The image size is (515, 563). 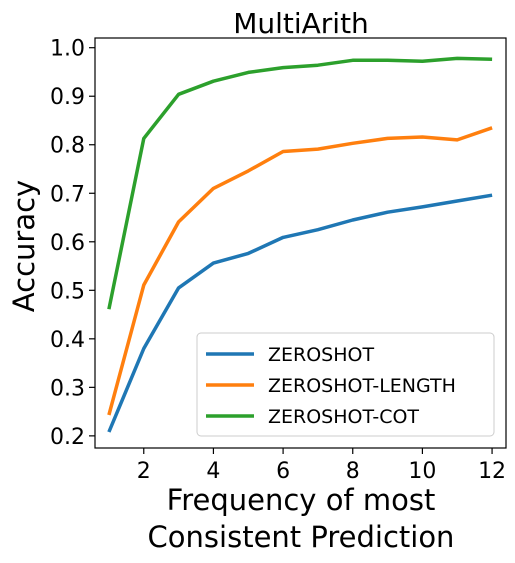 I want to click on y-tick-label: 0.3, so click(x=67, y=388).